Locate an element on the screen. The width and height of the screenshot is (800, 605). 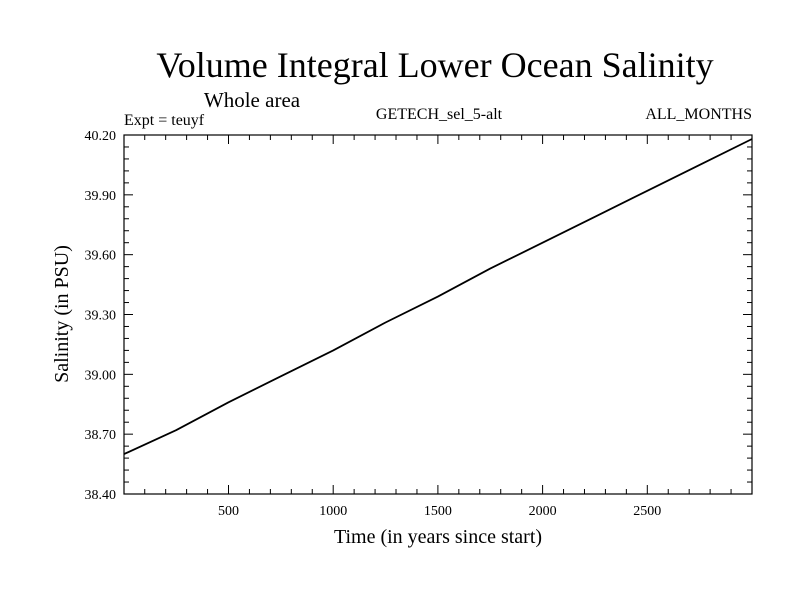
y-tick-label: 39.30 is located at coordinates (101, 316).